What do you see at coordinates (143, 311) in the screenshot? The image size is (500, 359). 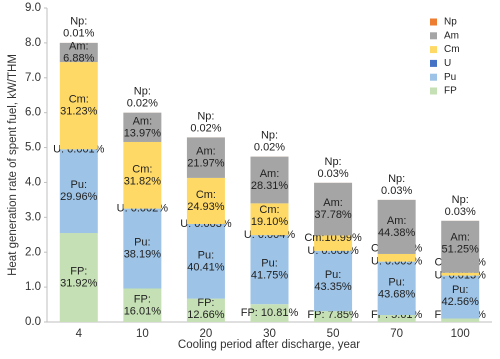 I see `data-label-line: 16.01%` at bounding box center [143, 311].